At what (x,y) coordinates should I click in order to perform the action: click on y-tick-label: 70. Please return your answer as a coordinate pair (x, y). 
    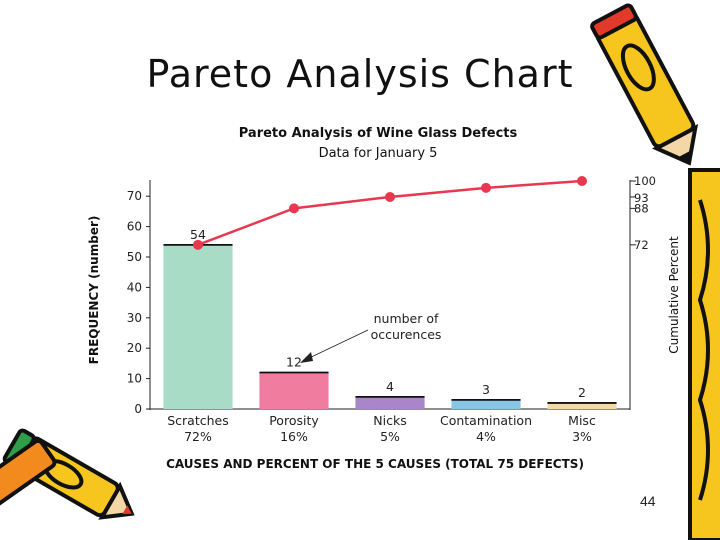
    Looking at the image, I should click on (134, 196).